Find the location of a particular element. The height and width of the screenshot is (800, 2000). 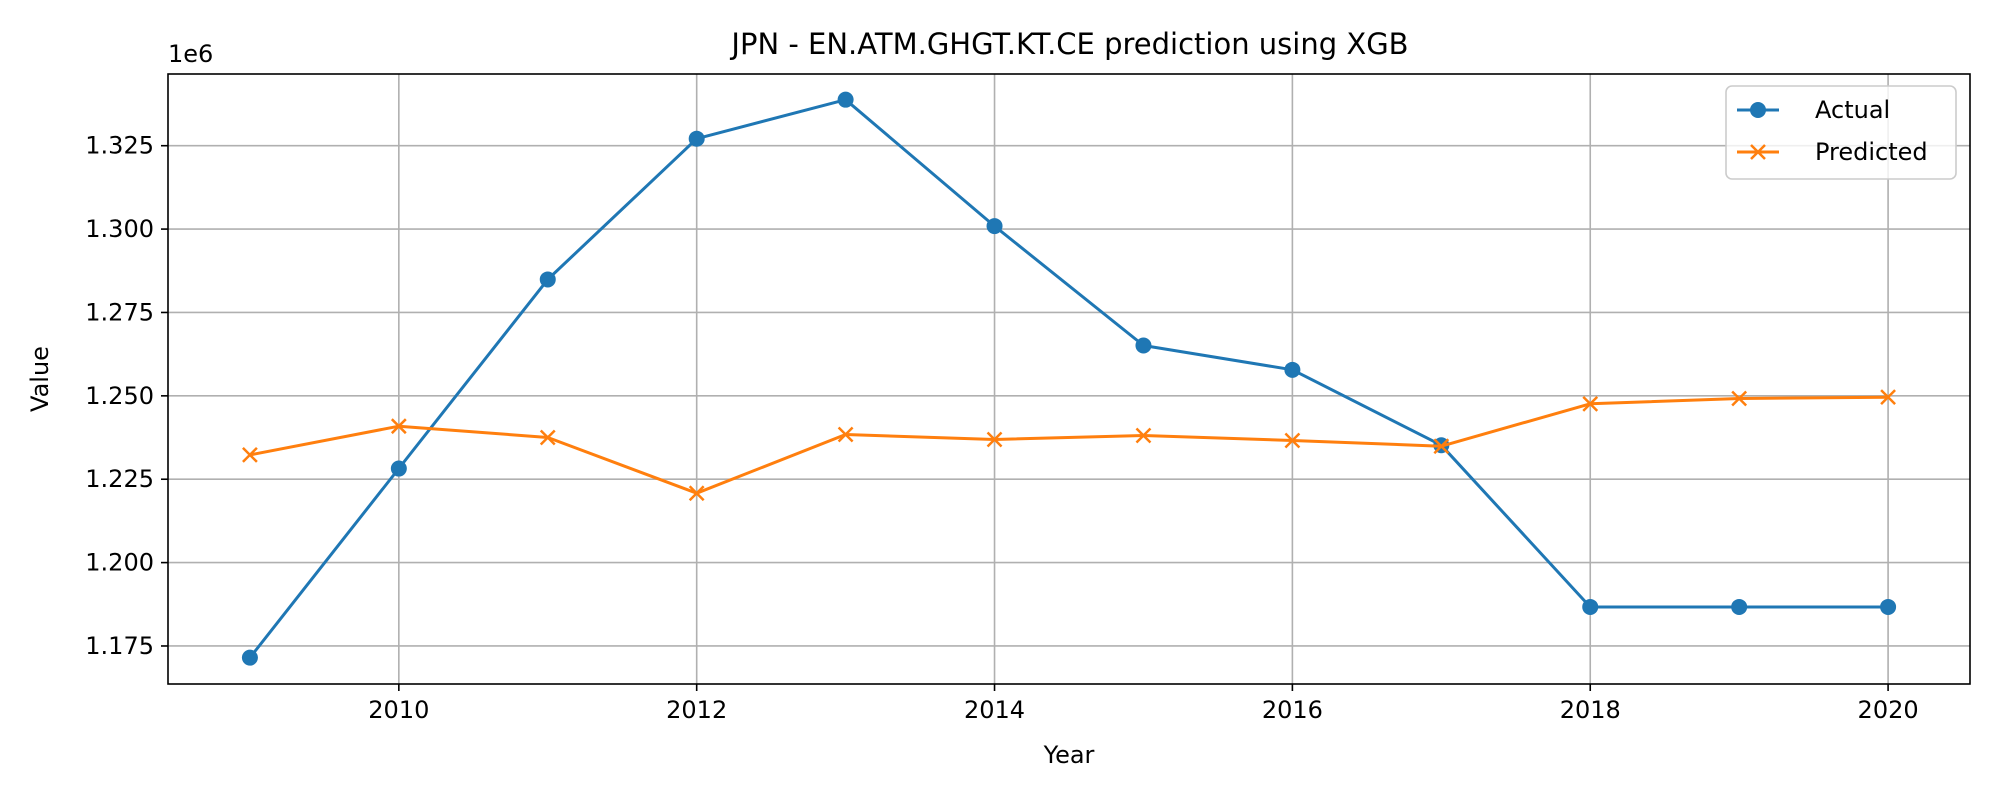

x-tick-label: 2012 is located at coordinates (696, 710).